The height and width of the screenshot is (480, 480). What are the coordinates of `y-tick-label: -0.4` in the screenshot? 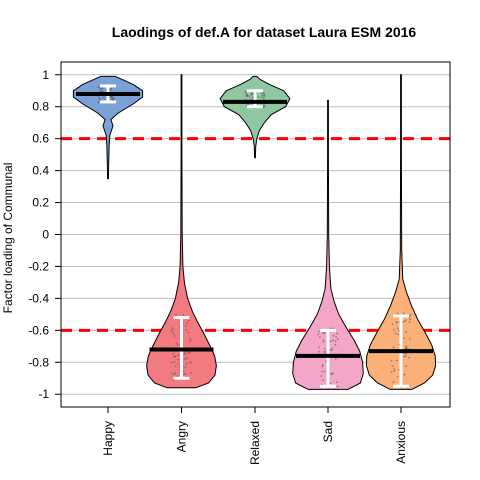 It's located at (38, 298).